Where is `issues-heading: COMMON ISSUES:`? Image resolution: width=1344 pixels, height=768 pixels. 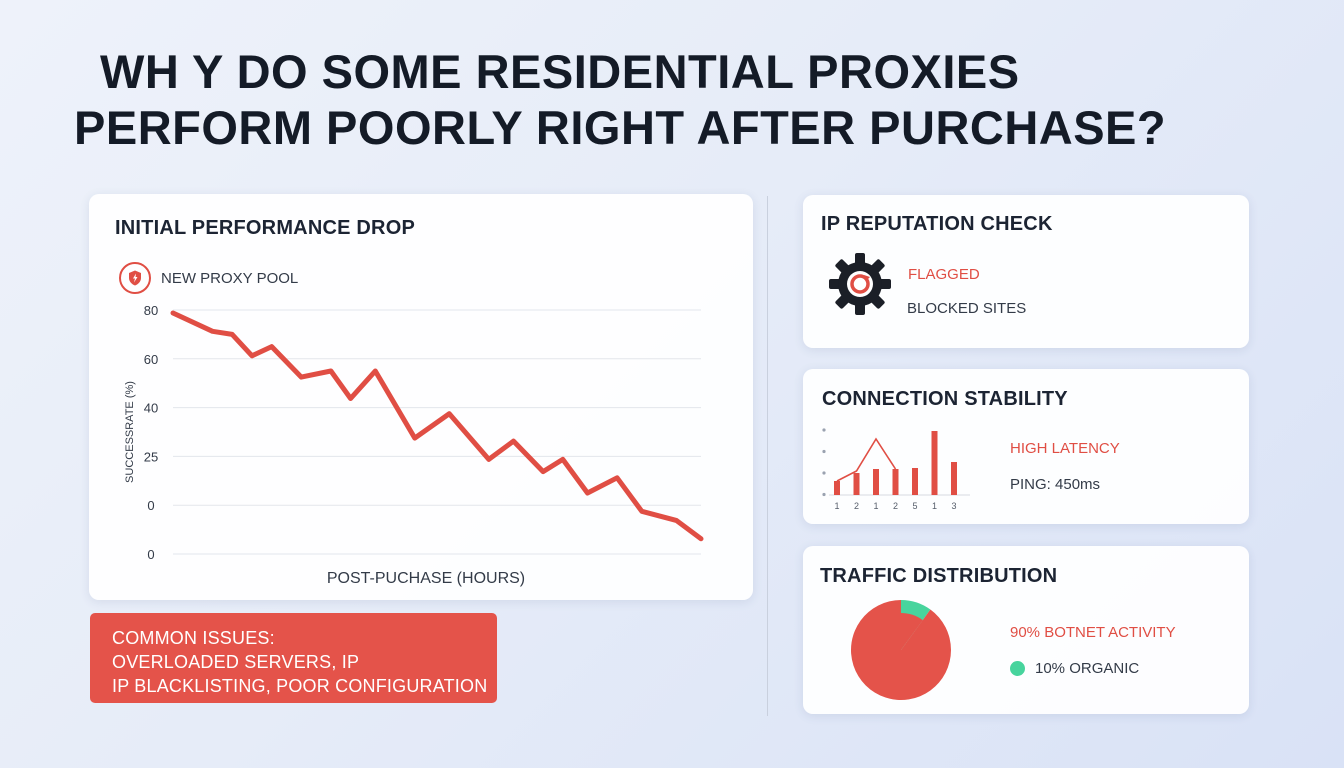
issues-heading: COMMON ISSUES: is located at coordinates (193, 638).